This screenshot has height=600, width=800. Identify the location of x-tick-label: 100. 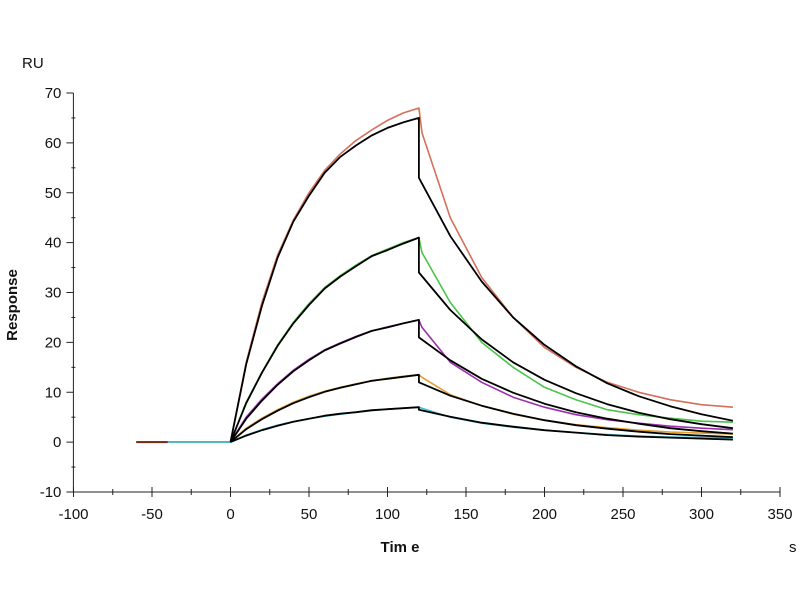
(387, 514).